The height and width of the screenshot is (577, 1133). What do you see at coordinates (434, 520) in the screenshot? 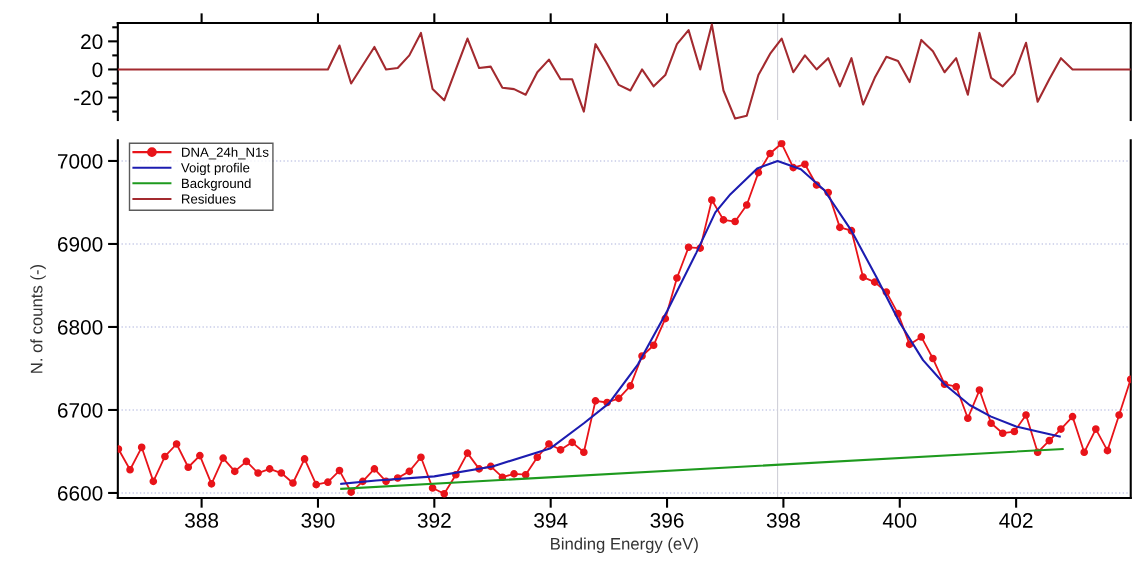
I see `x-tick-label: 392` at bounding box center [434, 520].